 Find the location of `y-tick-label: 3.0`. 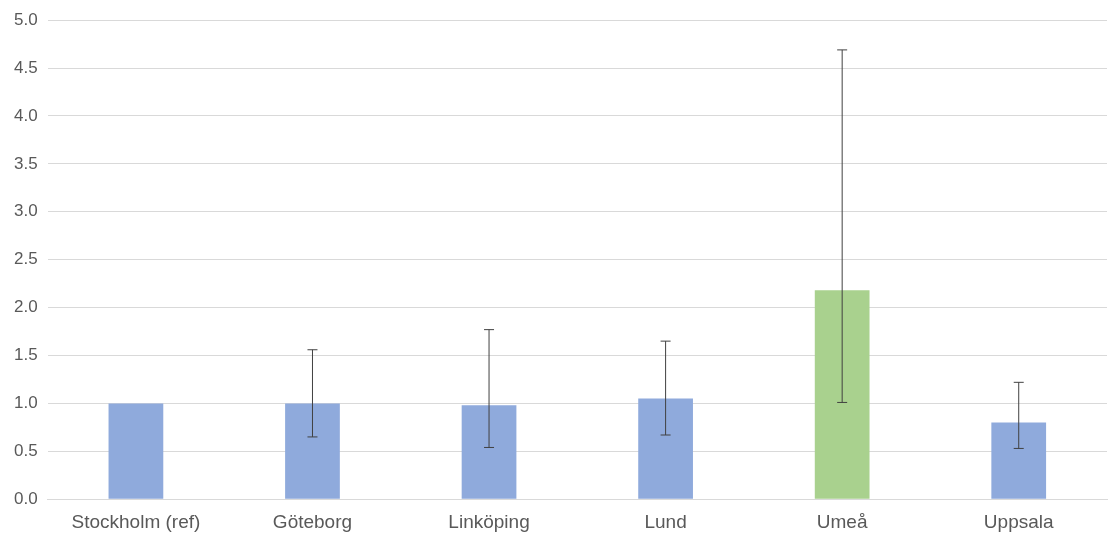

y-tick-label: 3.0 is located at coordinates (25, 211).